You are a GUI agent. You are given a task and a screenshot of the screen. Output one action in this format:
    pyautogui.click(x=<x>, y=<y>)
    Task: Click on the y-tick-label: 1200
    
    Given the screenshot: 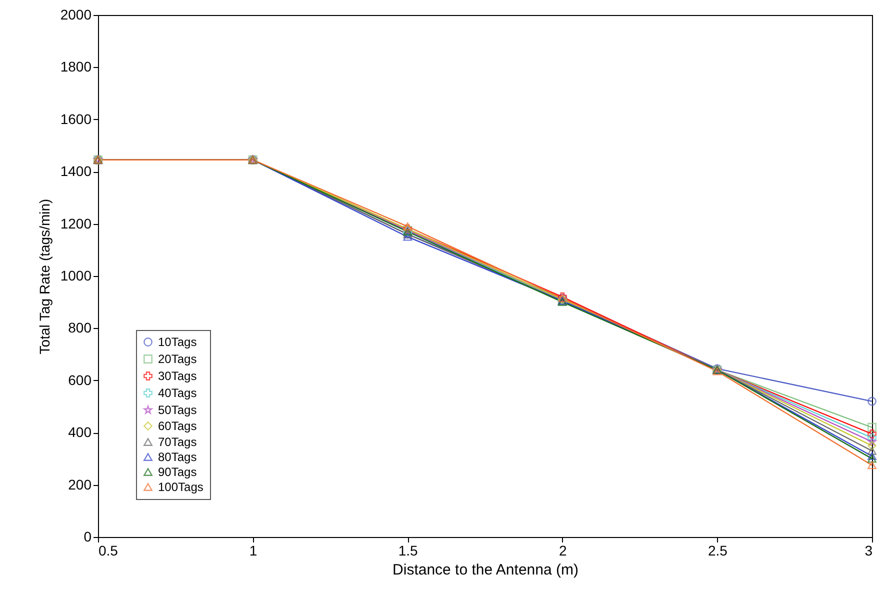 What is the action you would take?
    pyautogui.click(x=76, y=223)
    